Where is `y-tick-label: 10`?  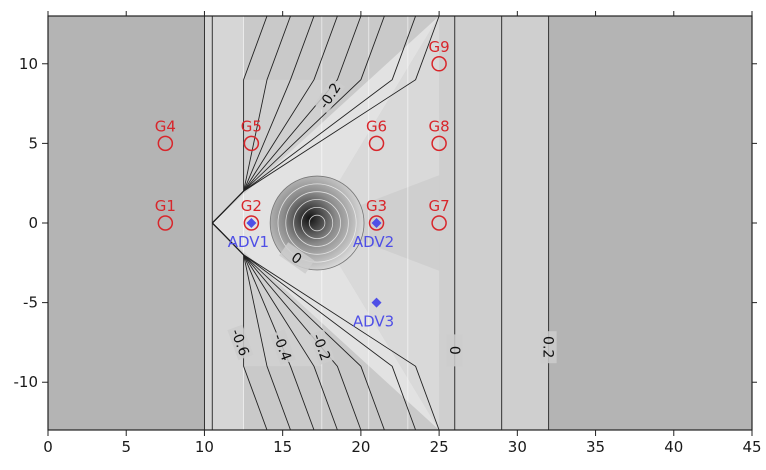
y-tick-label: 10 is located at coordinates (28, 64).